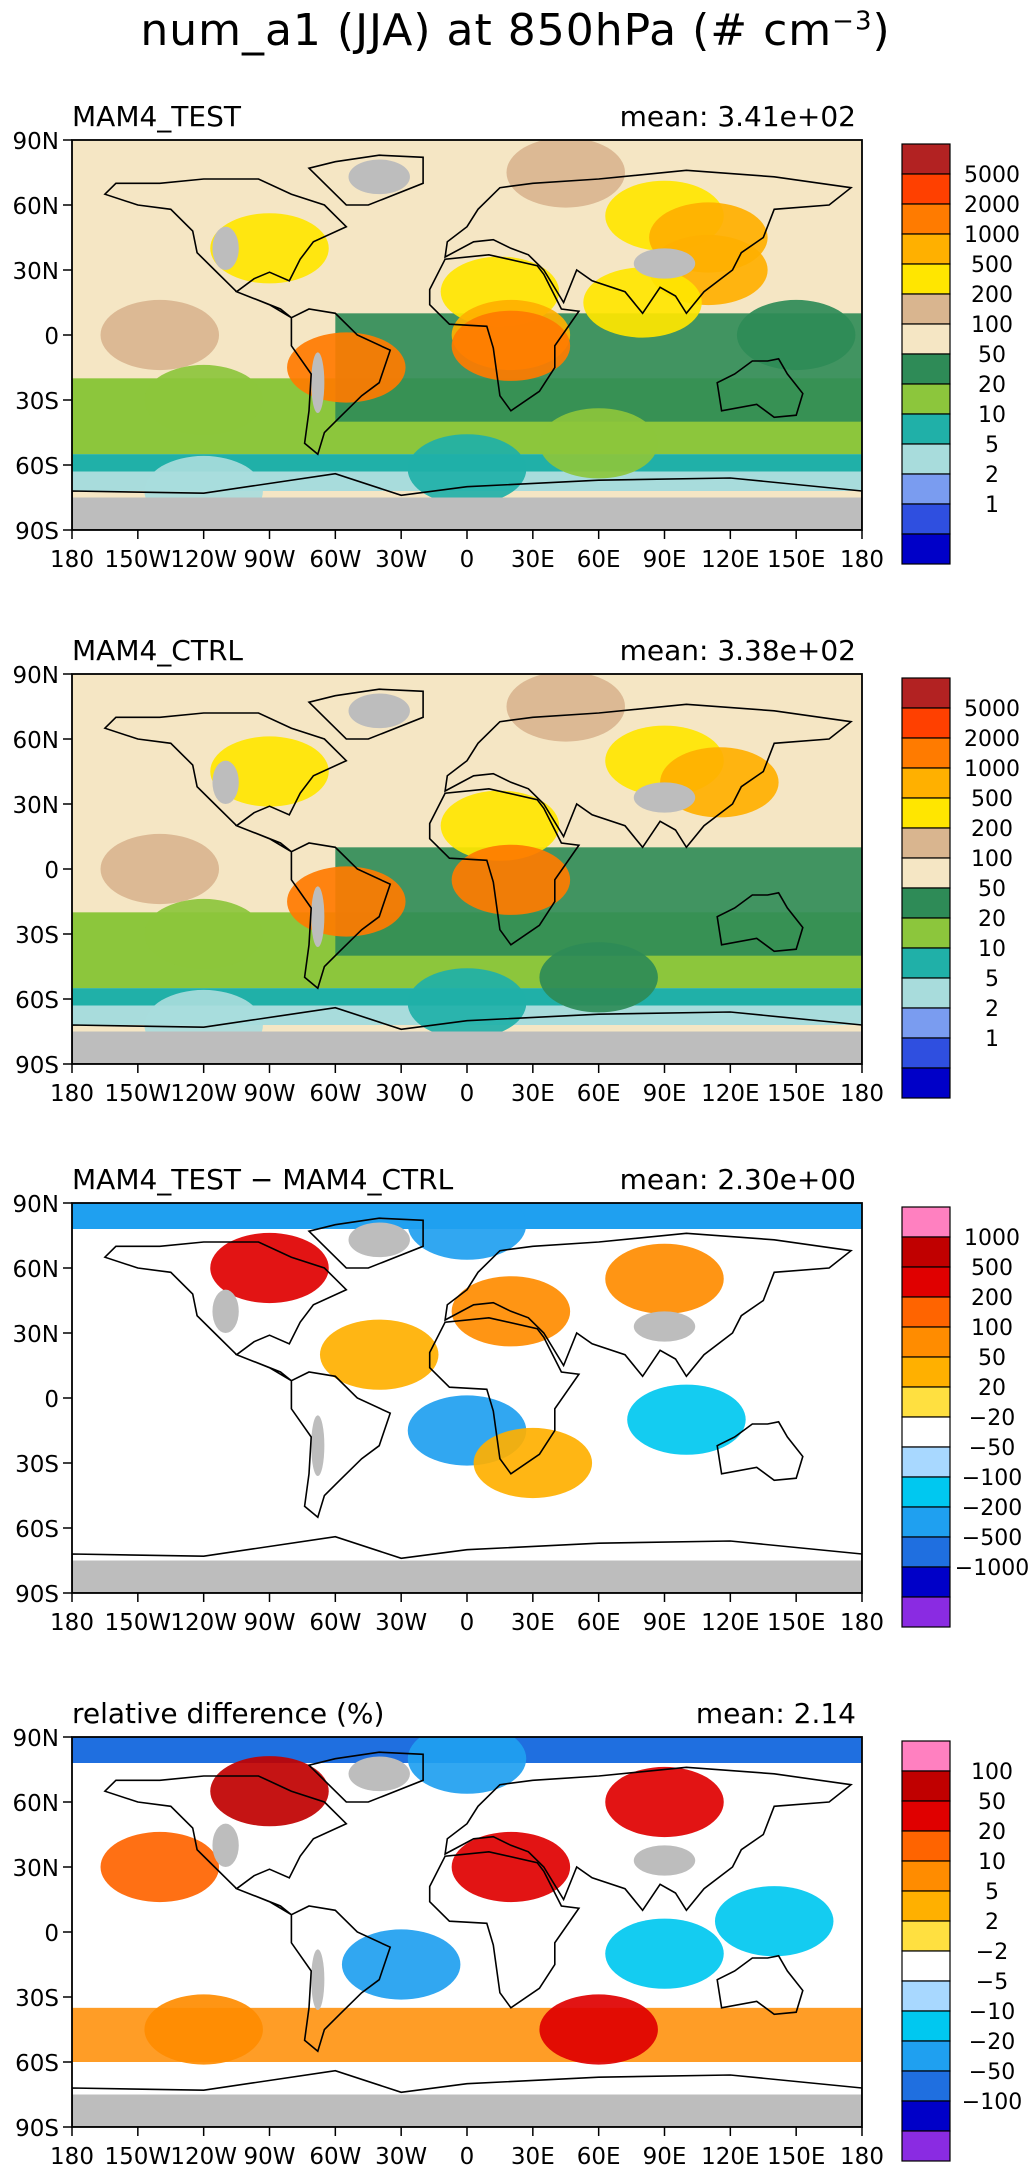 This screenshot has height=2175, width=1031. What do you see at coordinates (37, 2064) in the screenshot?
I see `y-tick-label: 60S` at bounding box center [37, 2064].